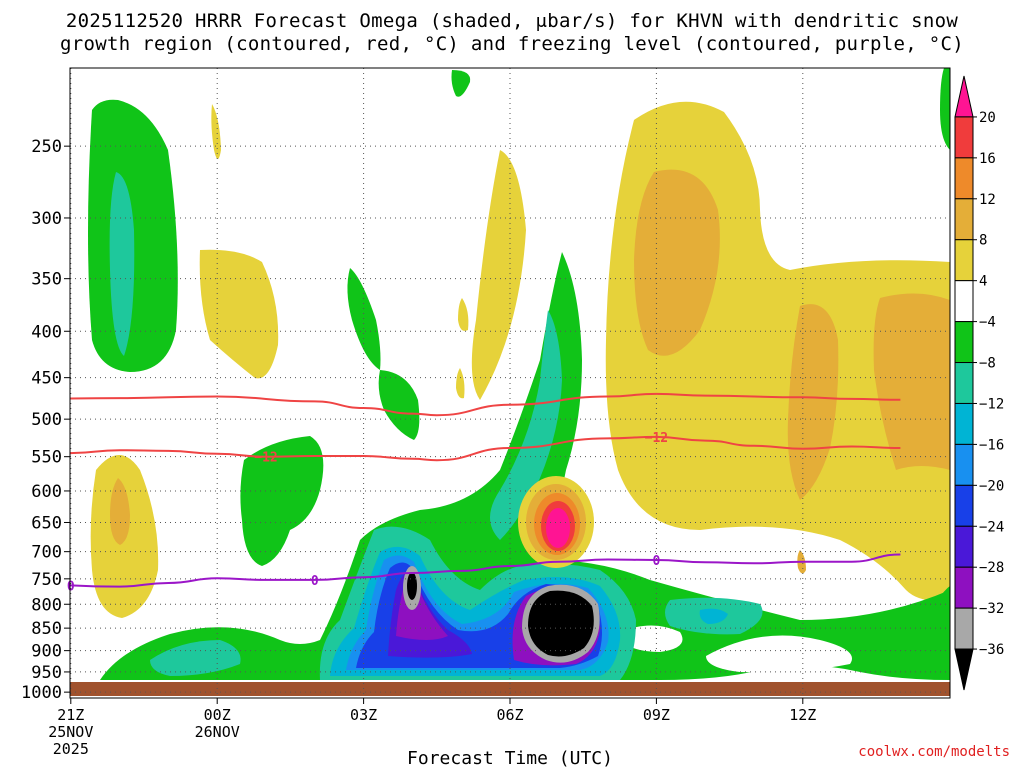 Image resolution: width=1024 pixels, height=768 pixels. I want to click on y-tick-label-950: 950, so click(46, 673).